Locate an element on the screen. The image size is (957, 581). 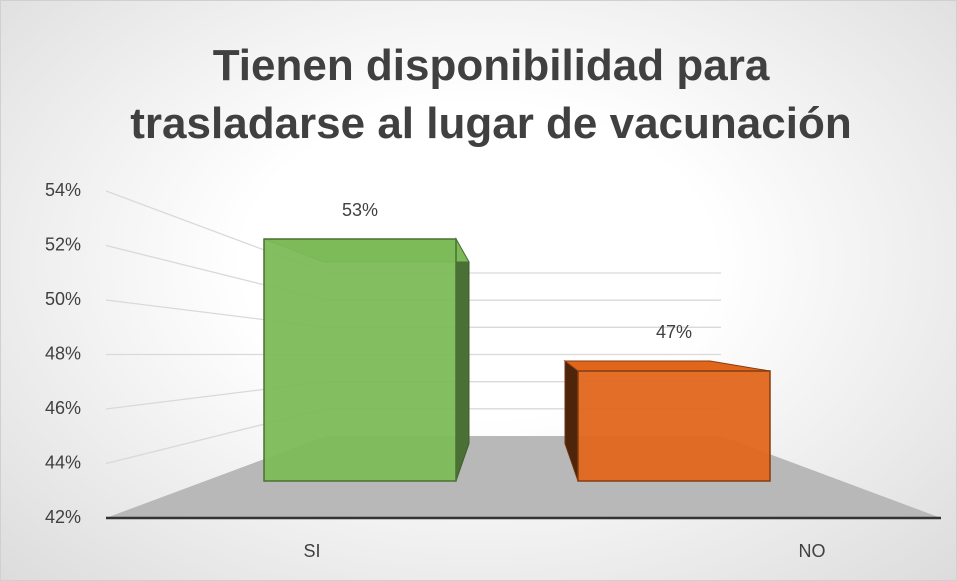
value-label: 47% is located at coordinates (674, 332).